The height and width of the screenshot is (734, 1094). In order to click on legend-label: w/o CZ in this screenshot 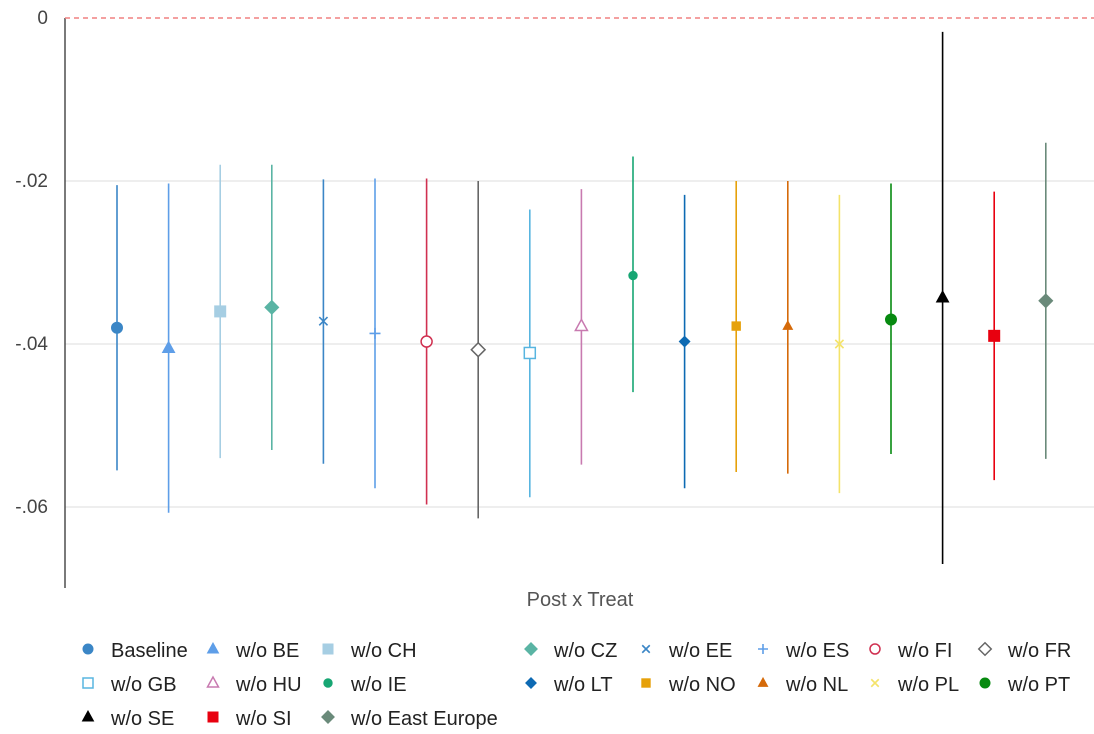, I will do `click(585, 651)`.